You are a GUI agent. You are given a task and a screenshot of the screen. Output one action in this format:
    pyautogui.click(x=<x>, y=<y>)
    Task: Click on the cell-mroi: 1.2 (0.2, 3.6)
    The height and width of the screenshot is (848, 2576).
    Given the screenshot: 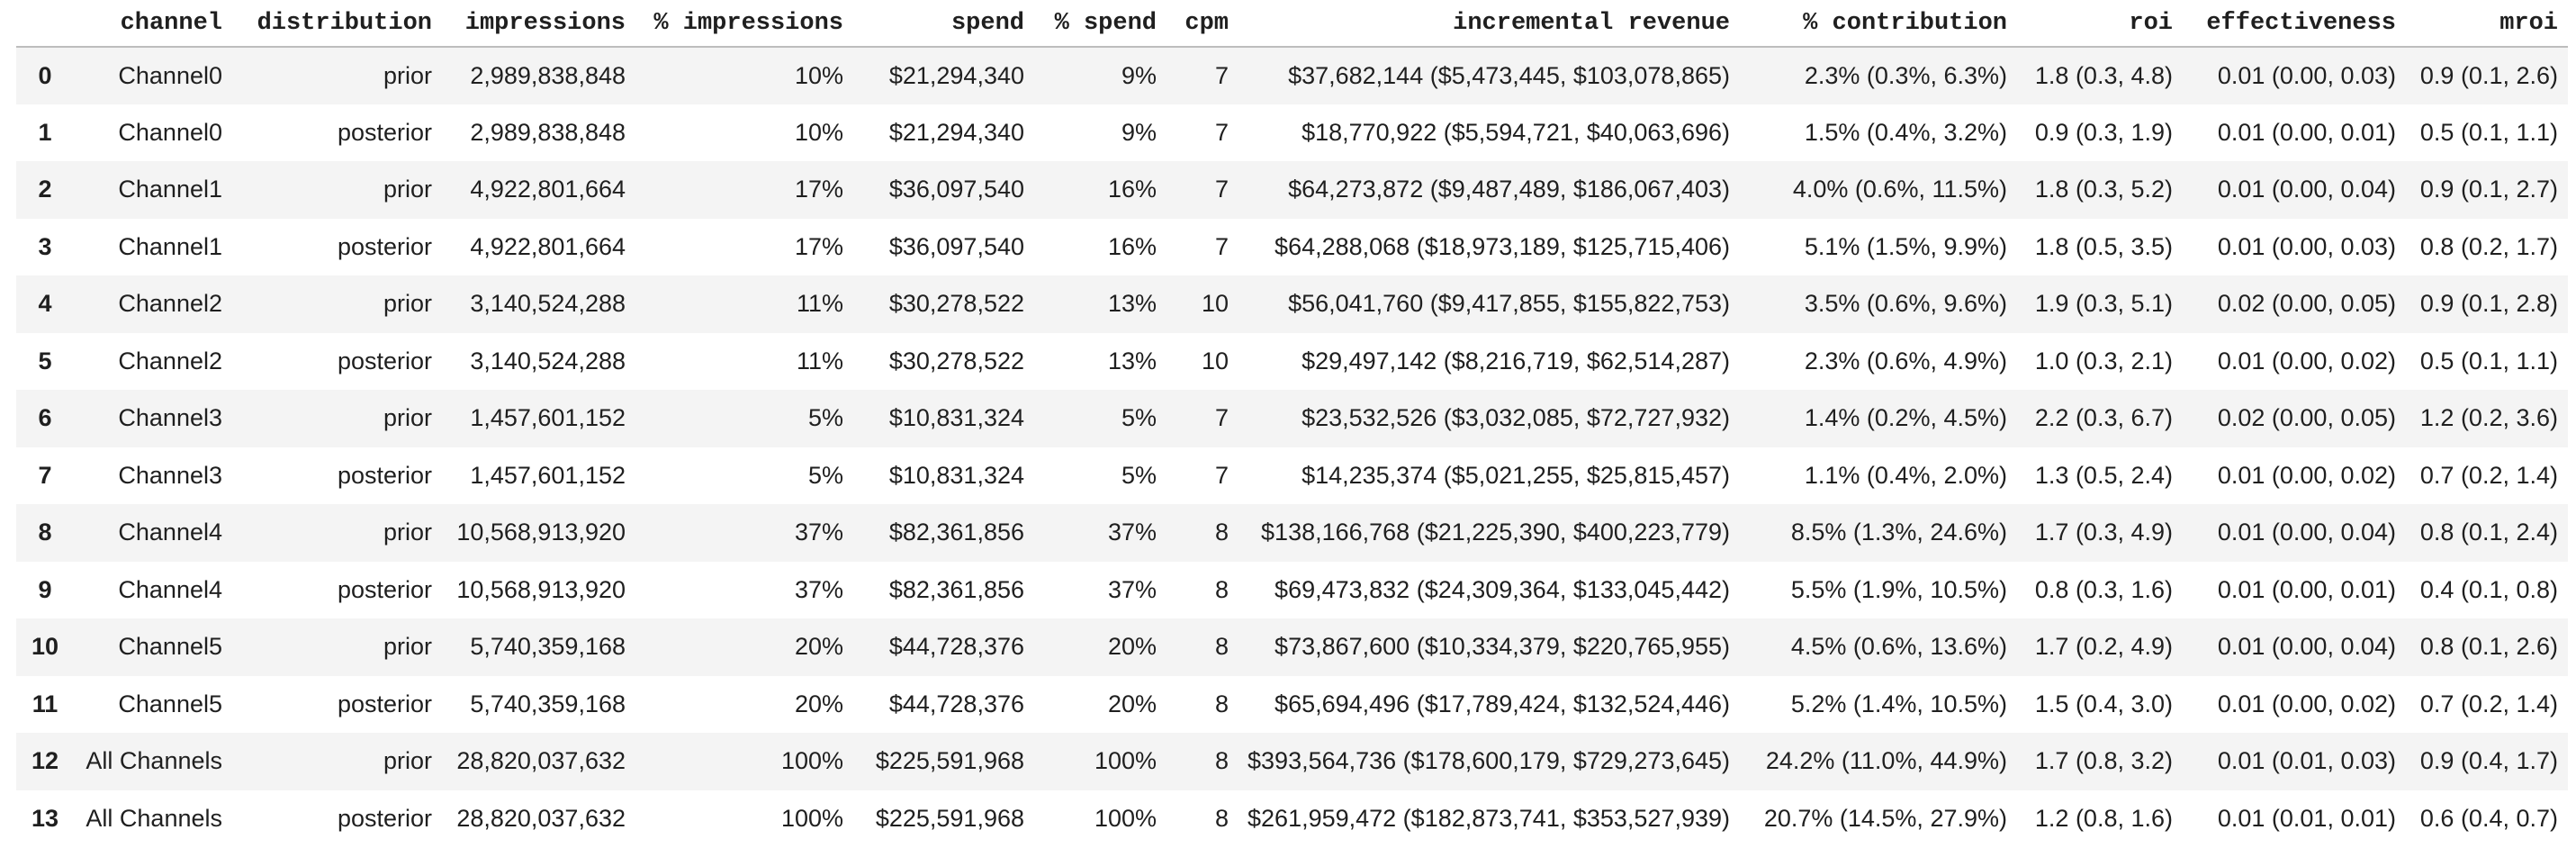 What is the action you would take?
    pyautogui.click(x=2488, y=418)
    